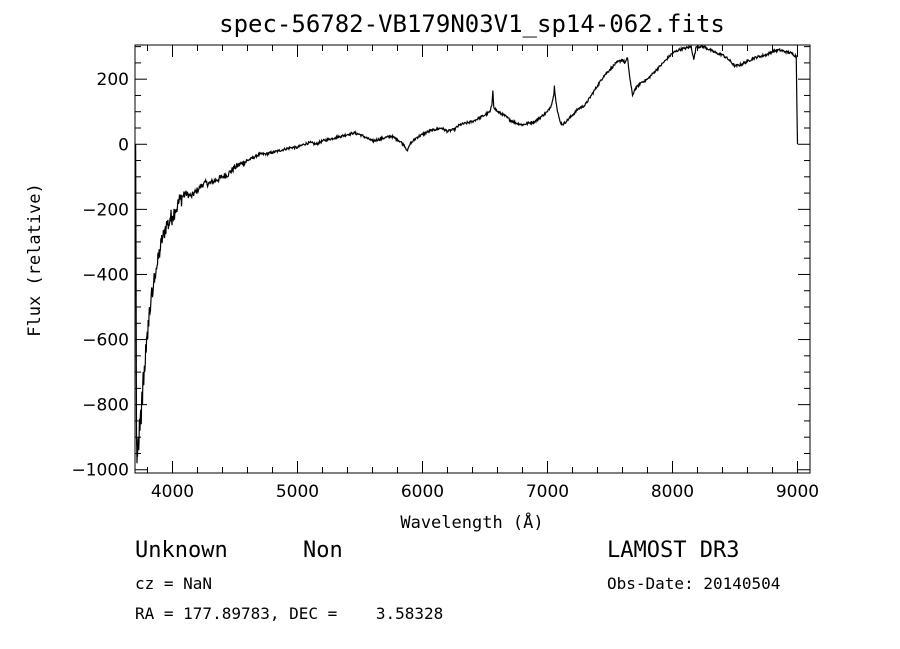  What do you see at coordinates (172, 492) in the screenshot?
I see `x-tick-label: 4000` at bounding box center [172, 492].